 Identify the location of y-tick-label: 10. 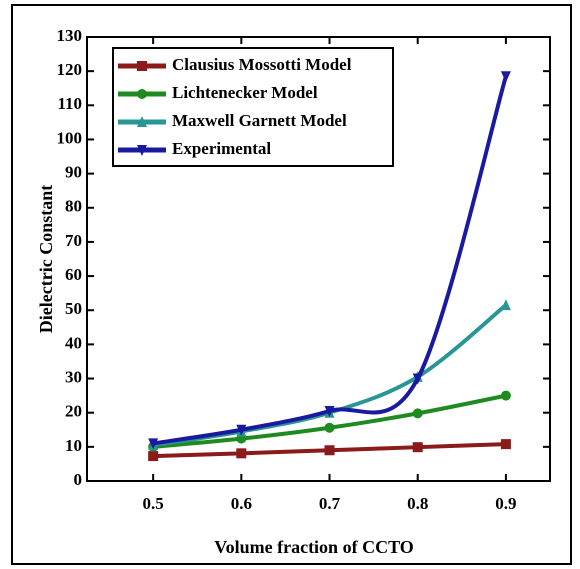
(73, 445).